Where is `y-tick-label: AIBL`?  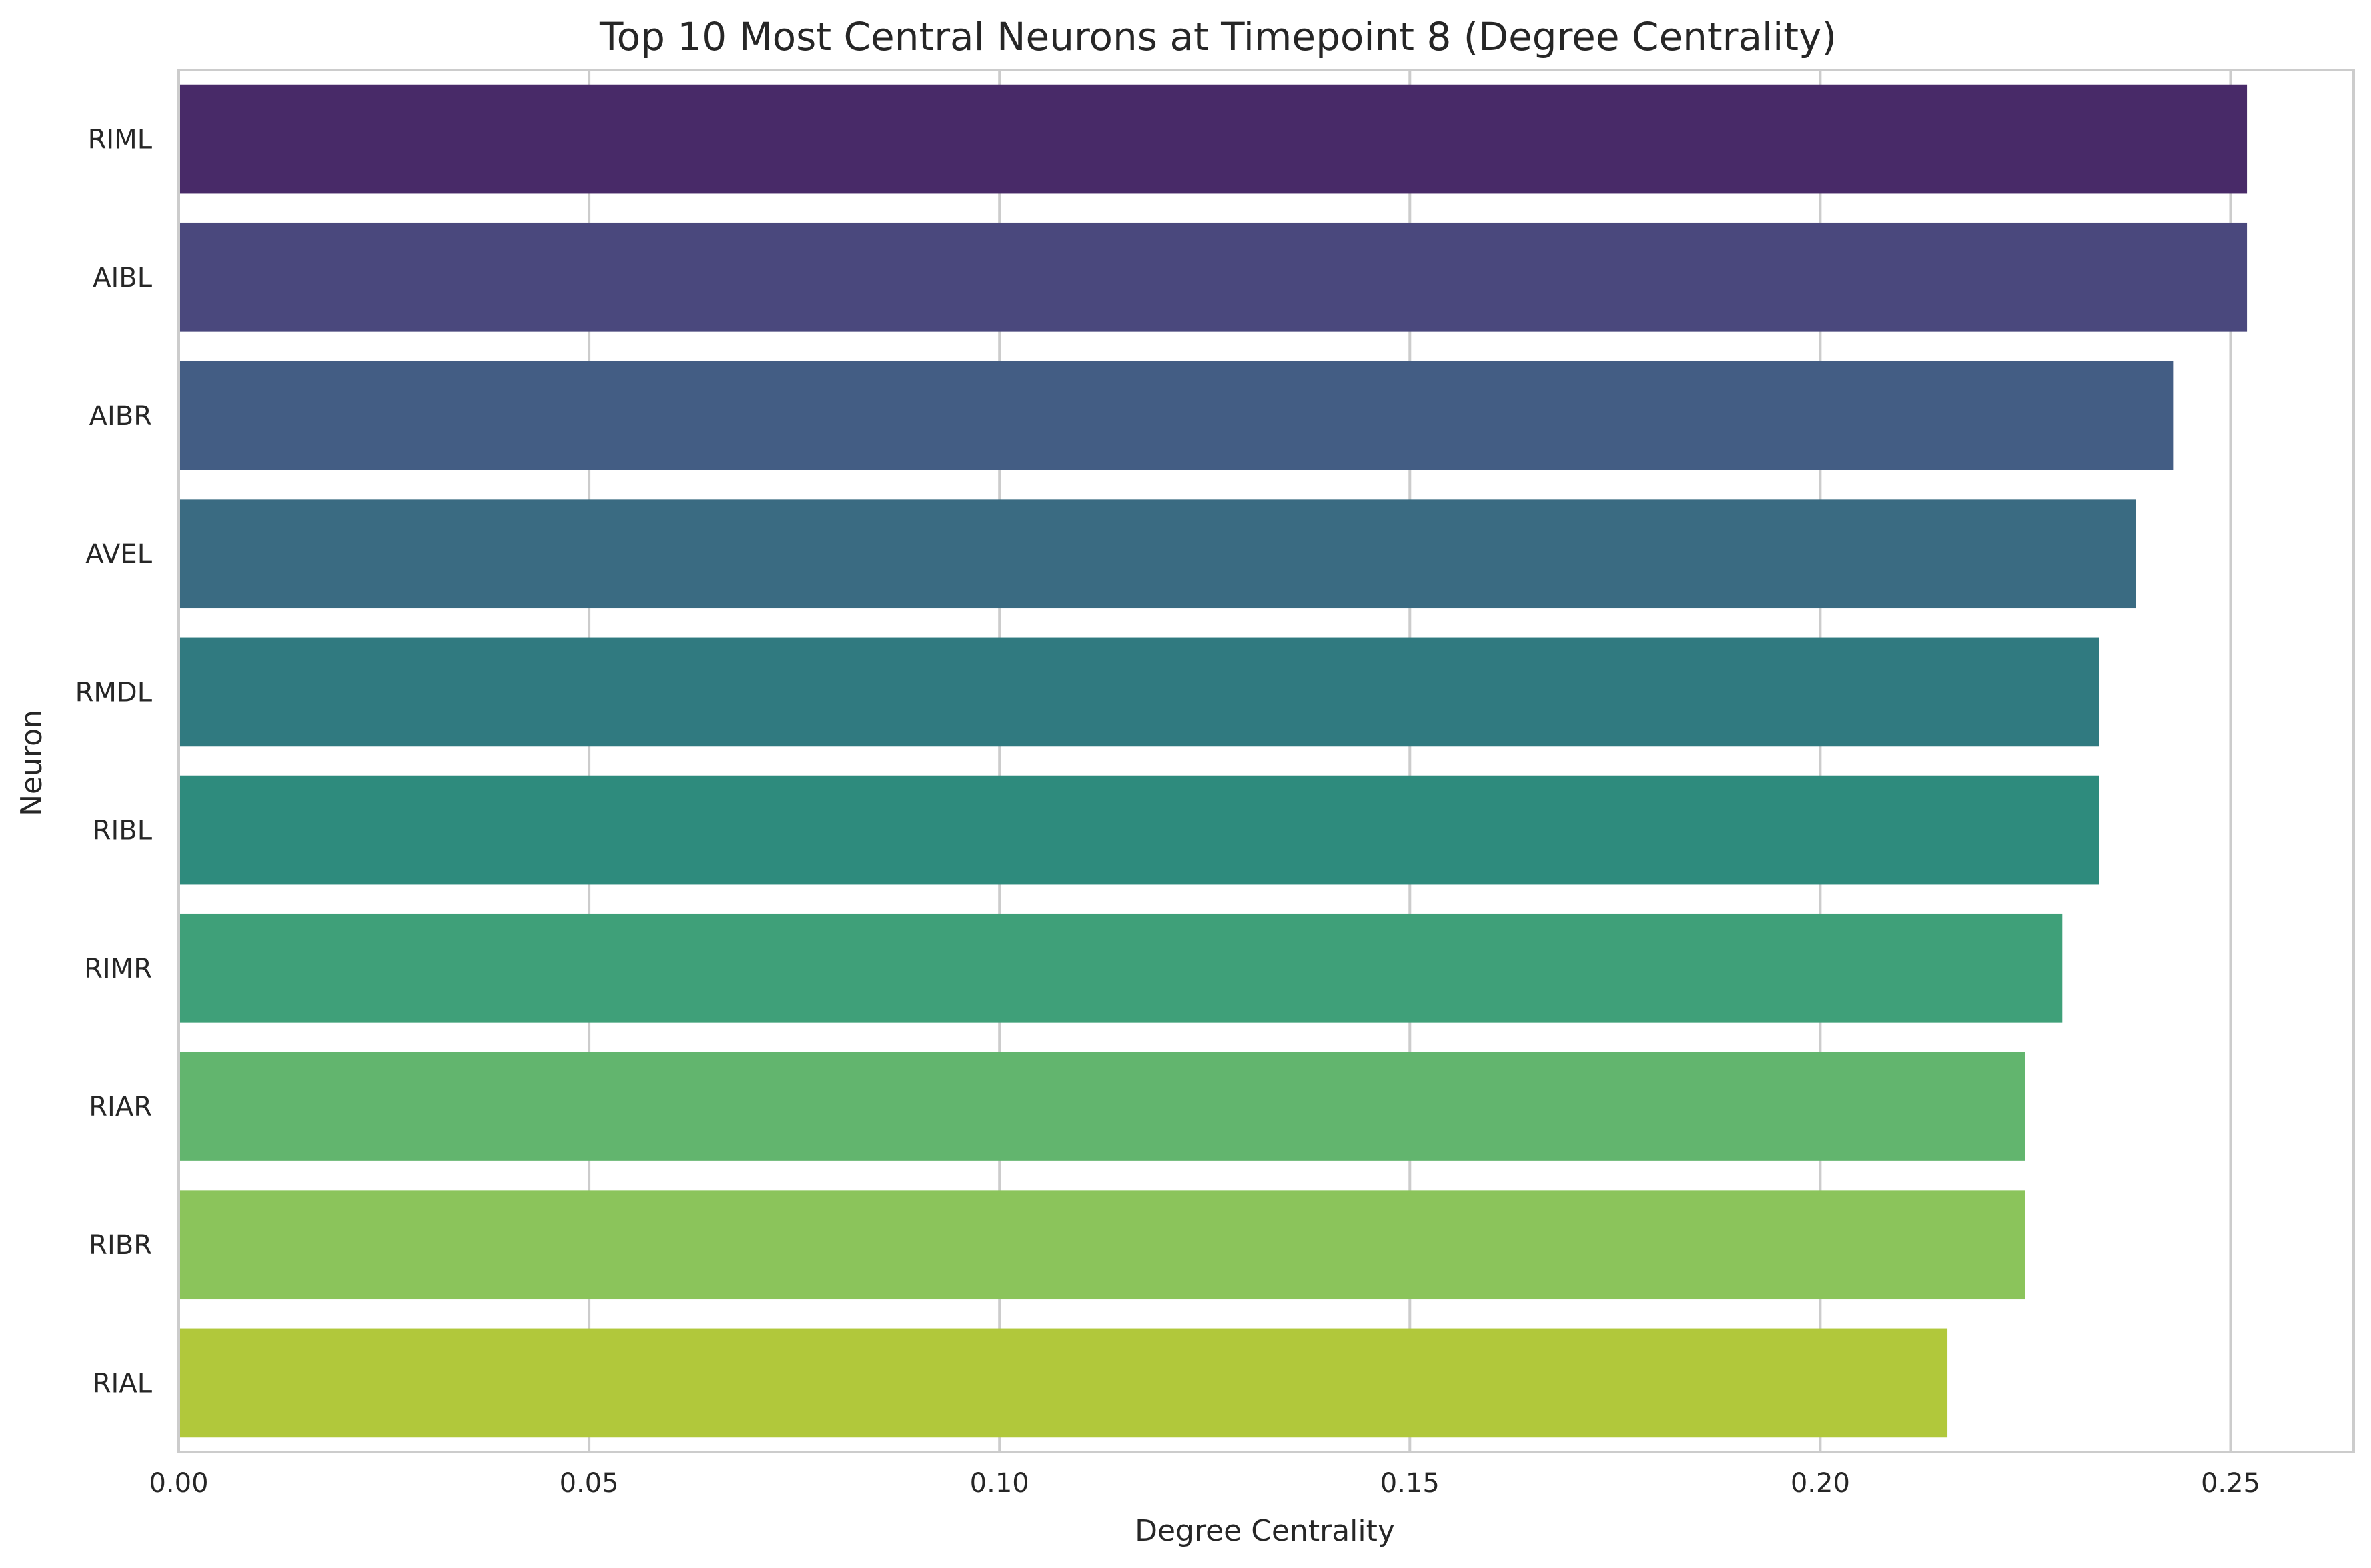 y-tick-label: AIBL is located at coordinates (123, 278).